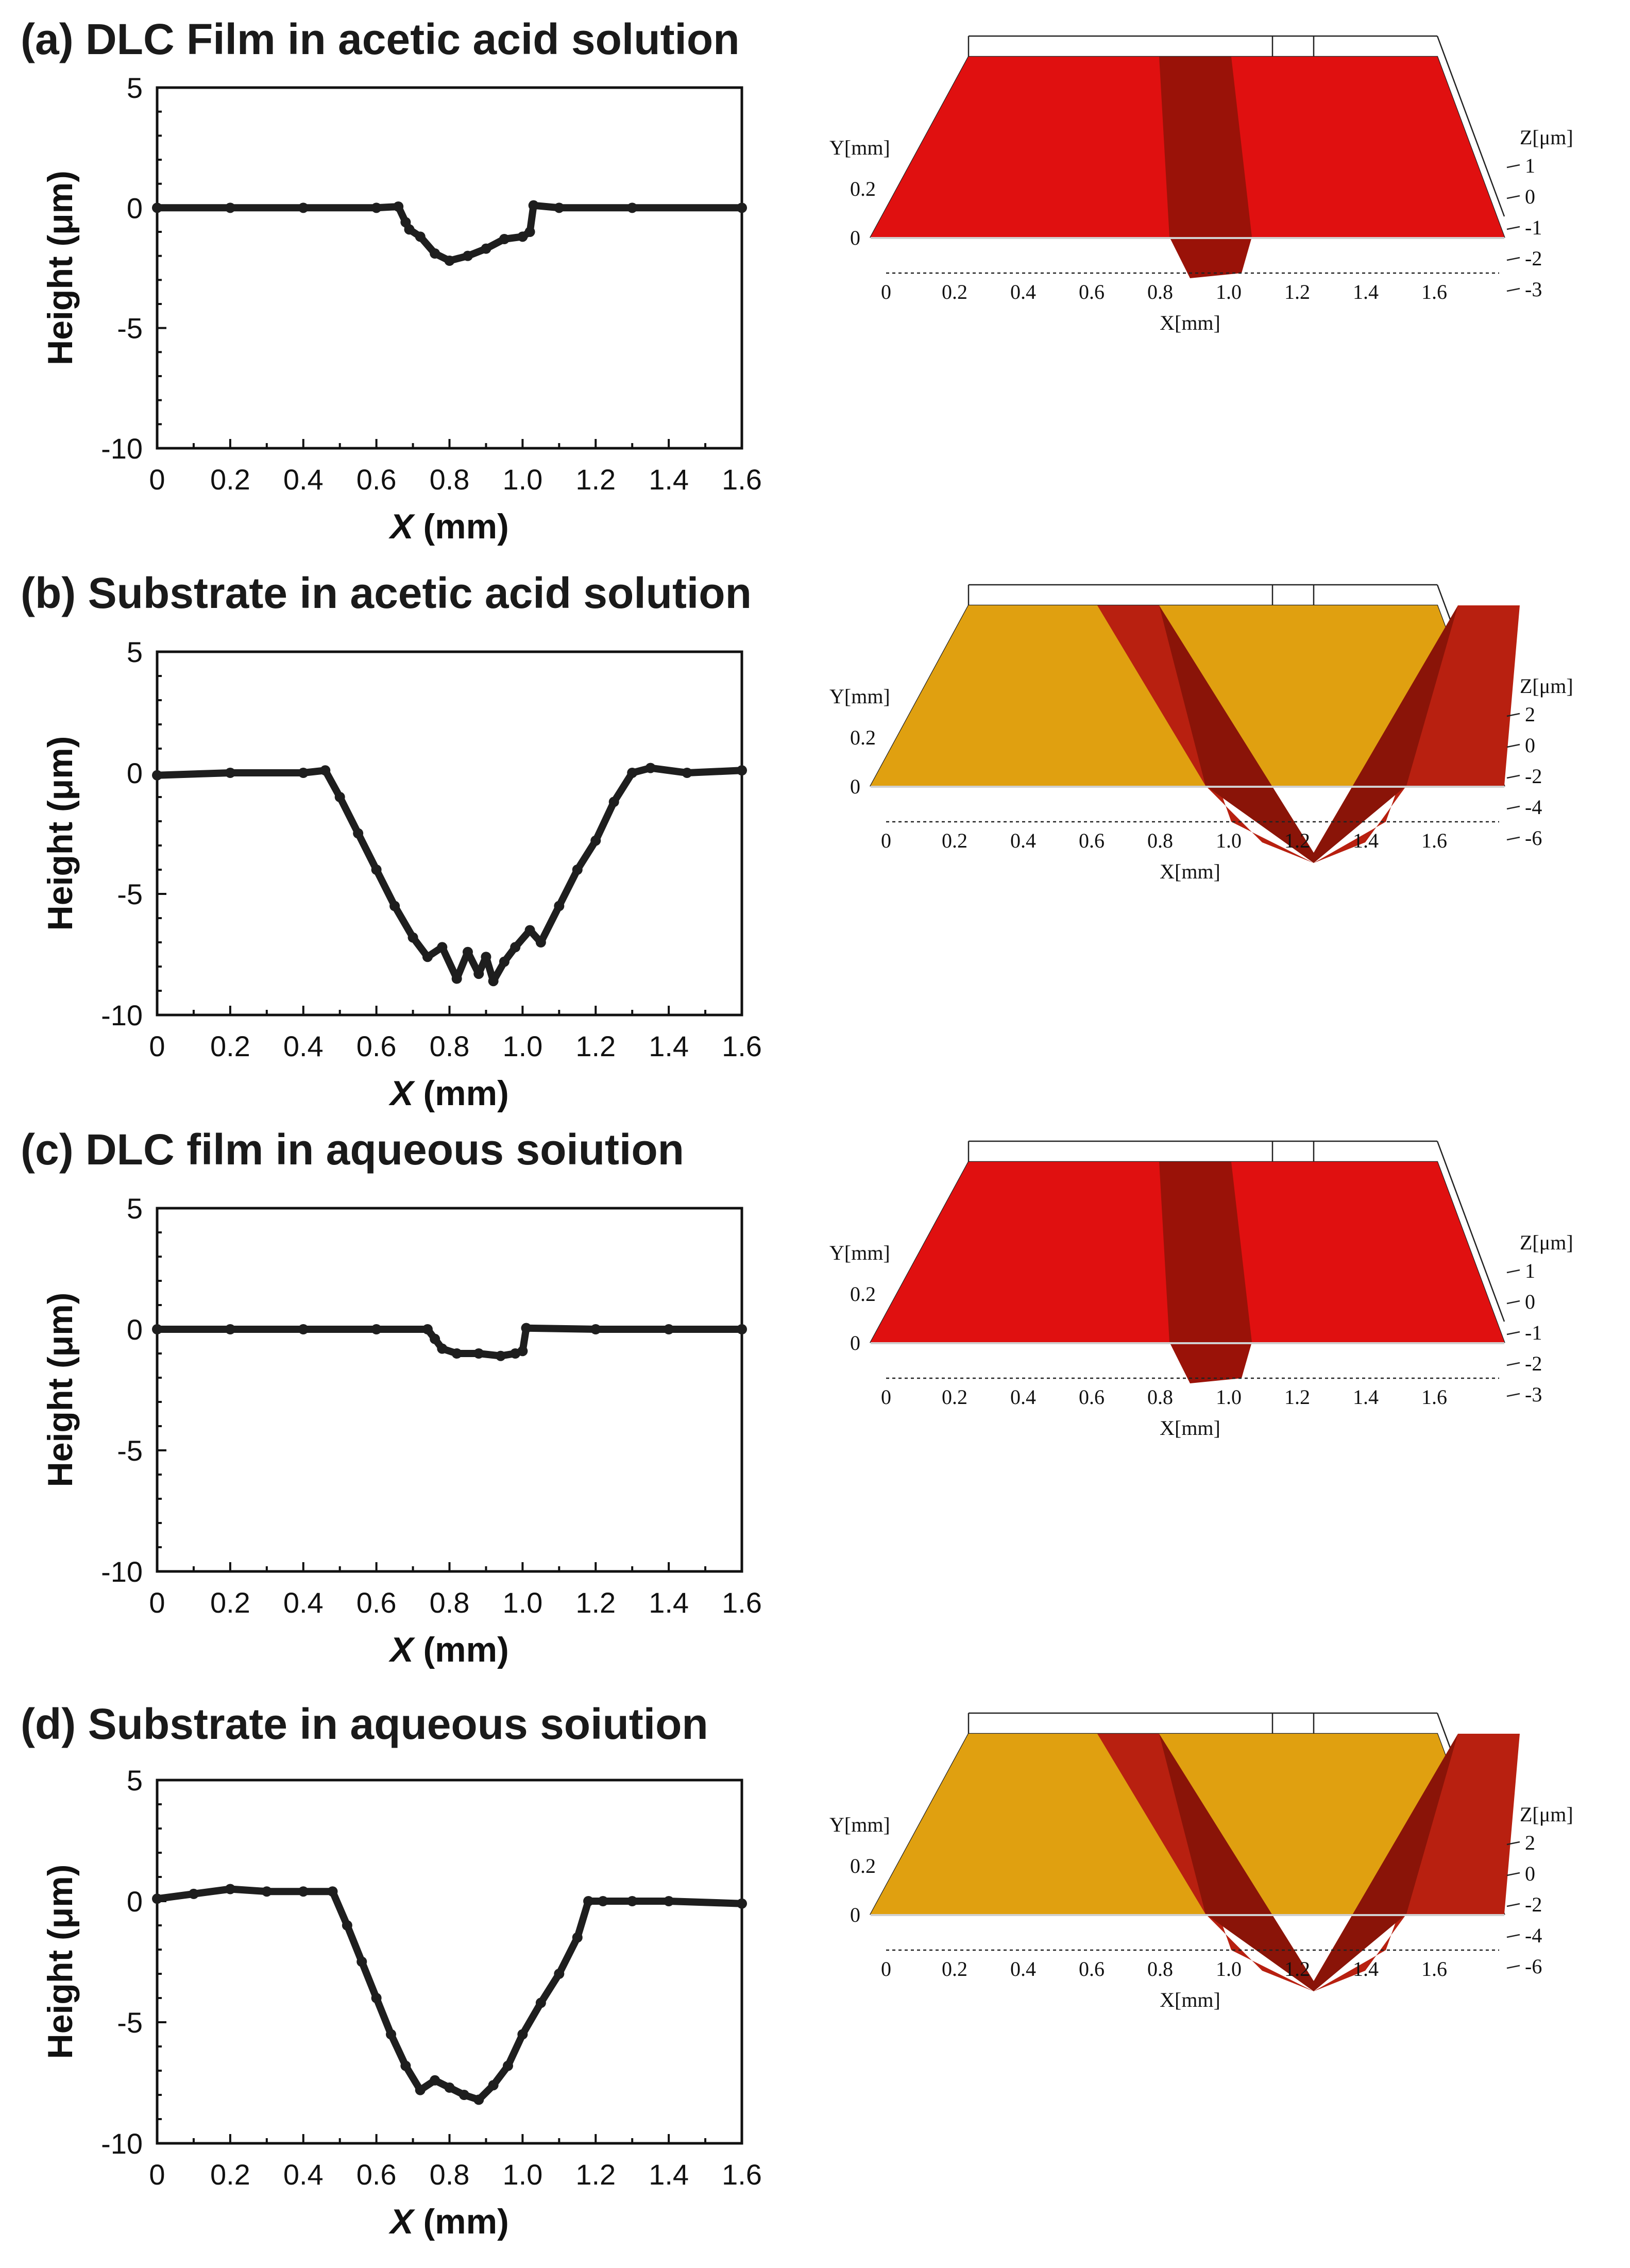  Describe the element at coordinates (157, 479) in the screenshot. I see `x-tick-label: 0` at that location.